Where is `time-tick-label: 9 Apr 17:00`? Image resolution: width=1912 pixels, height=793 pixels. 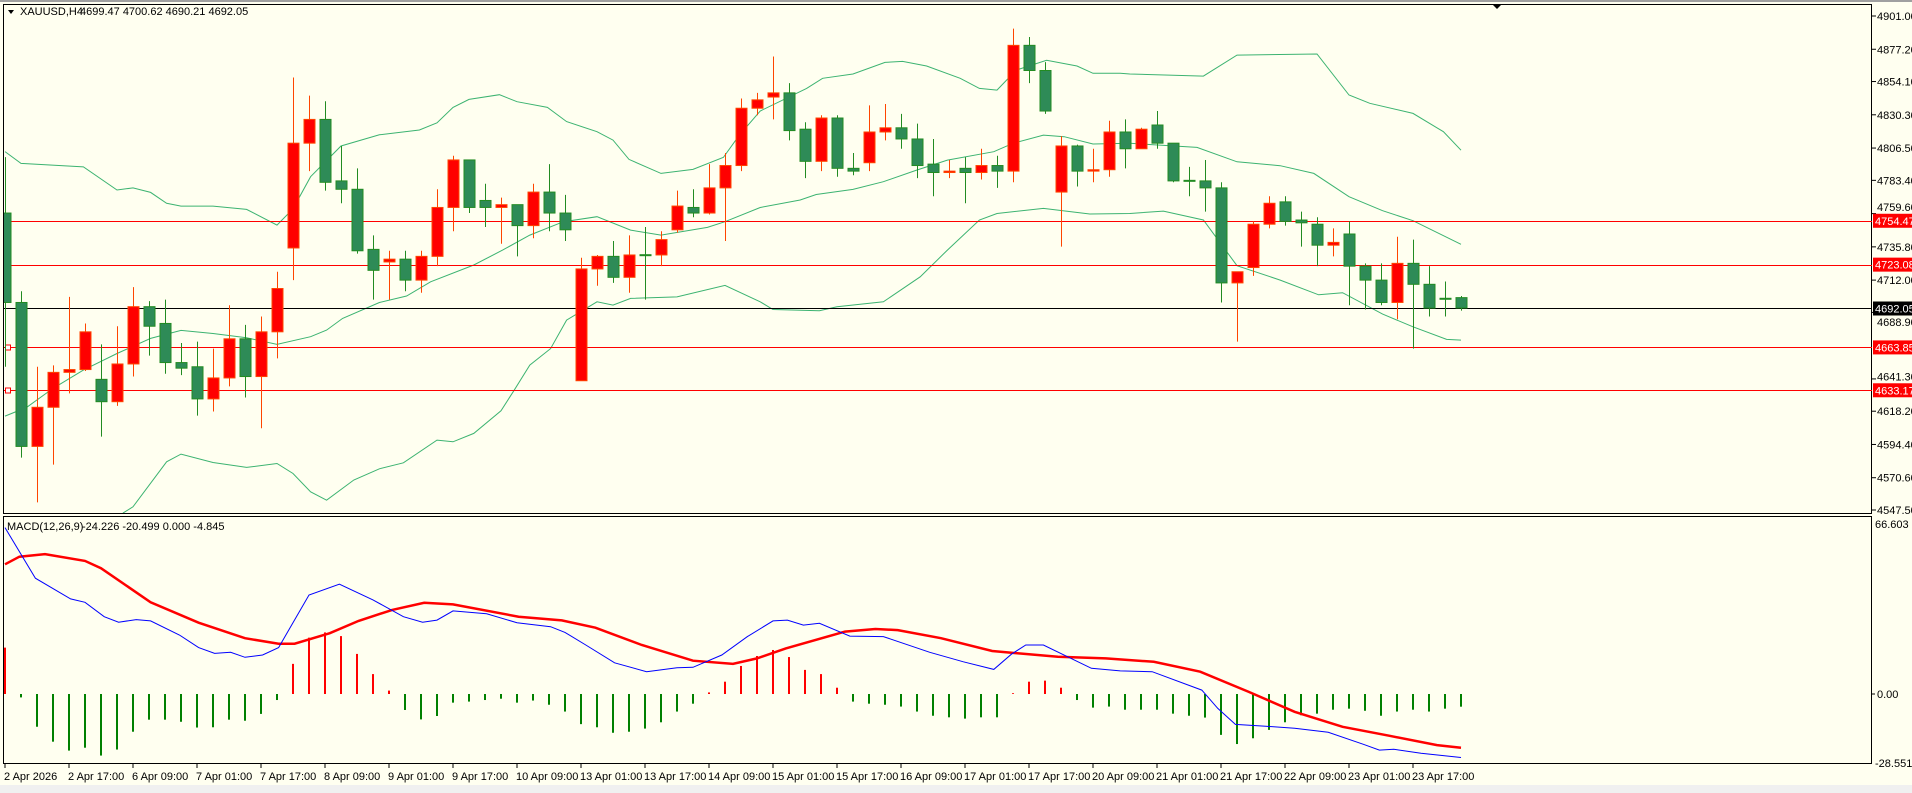 time-tick-label: 9 Apr 17:00 is located at coordinates (480, 777).